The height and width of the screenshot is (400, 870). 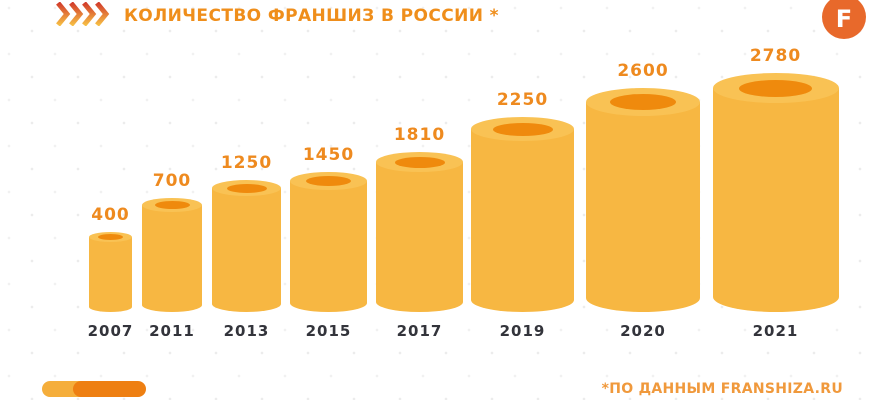 What do you see at coordinates (419, 135) in the screenshot?
I see `bar-value-label: 1810` at bounding box center [419, 135].